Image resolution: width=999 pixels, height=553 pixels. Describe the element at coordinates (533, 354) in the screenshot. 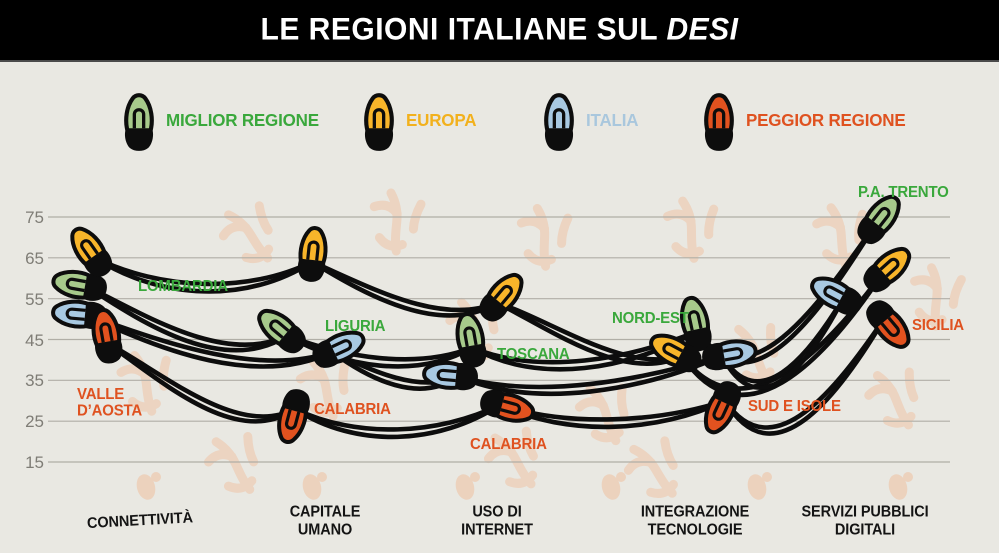

I see `region-label: TOSCANA` at that location.